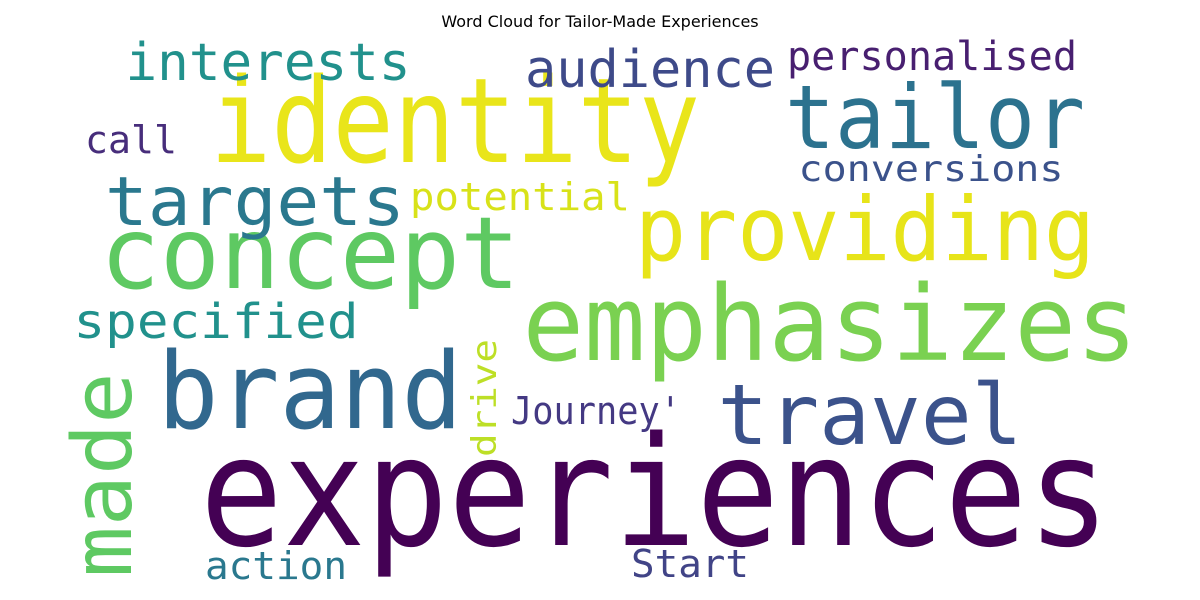 The width and height of the screenshot is (1200, 600). I want to click on word-made: made, so click(103, 475).